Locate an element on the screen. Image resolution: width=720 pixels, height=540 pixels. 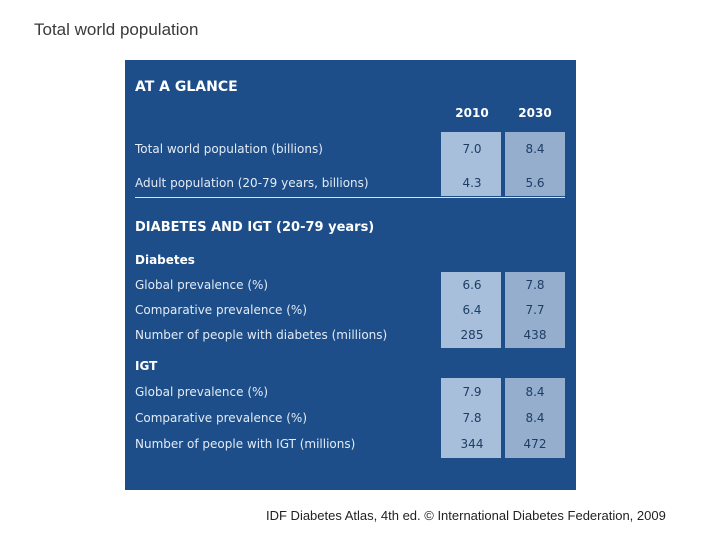
table-heading: AT A GLANCE is located at coordinates (186, 87).